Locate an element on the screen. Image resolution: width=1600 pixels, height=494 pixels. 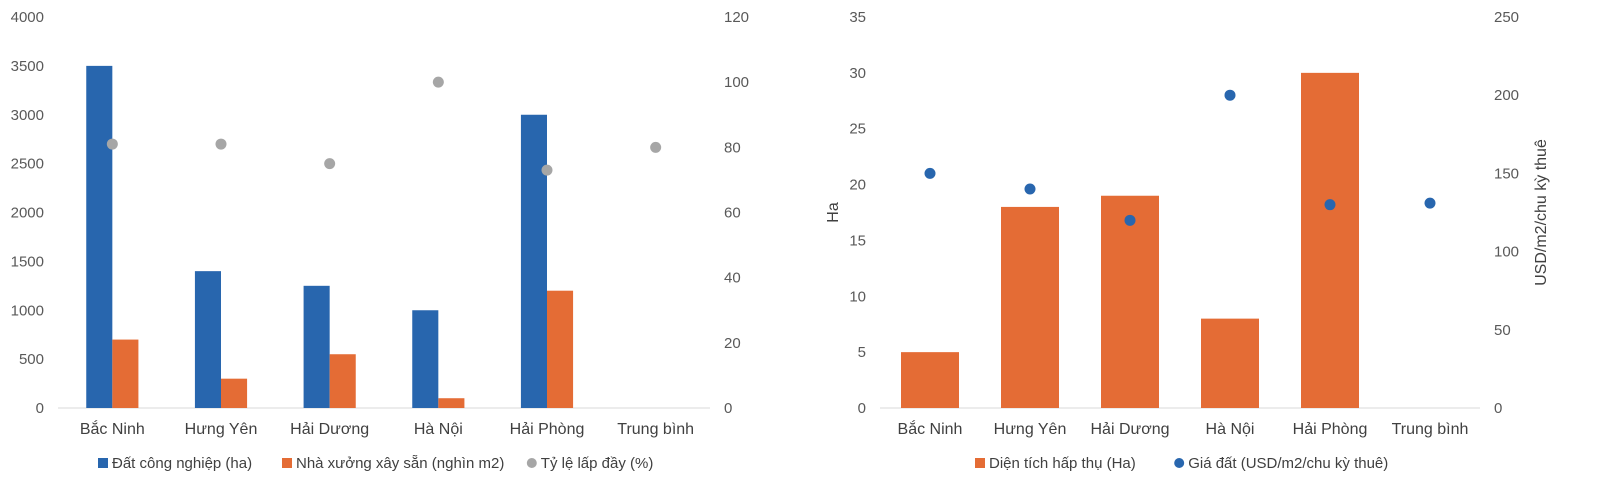
point-ty-le-lap-day-bac-ninh is located at coordinates (112, 144).